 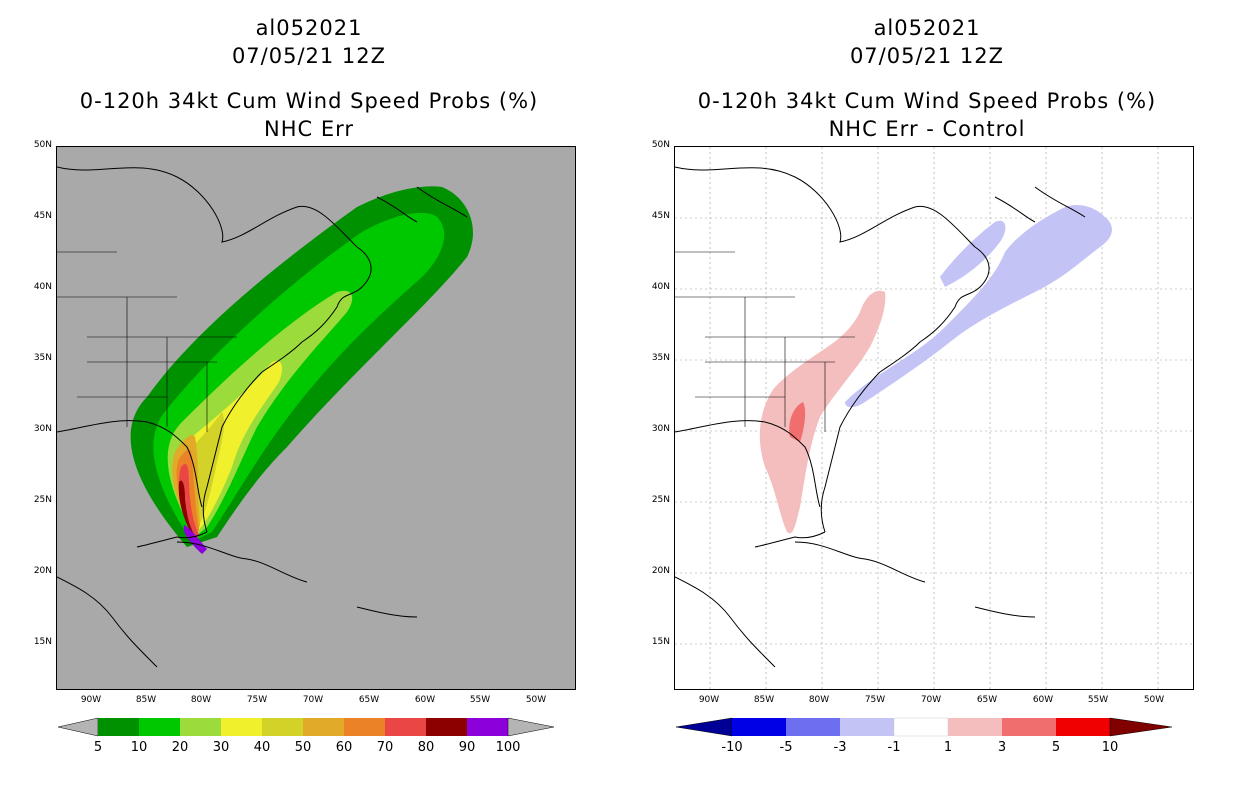 What do you see at coordinates (786, 747) in the screenshot?
I see `colorbar-label: -5` at bounding box center [786, 747].